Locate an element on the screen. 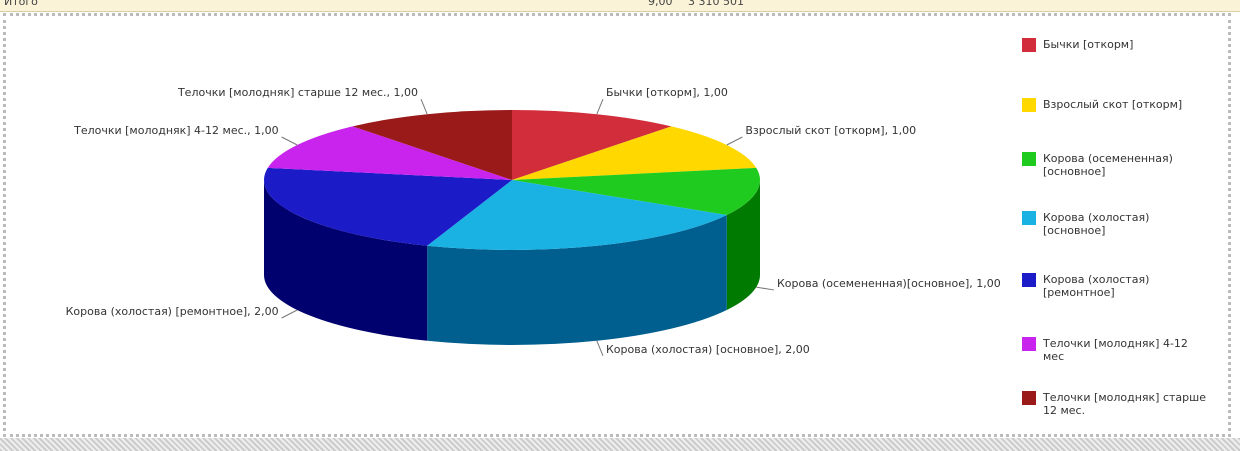 This screenshot has width=1240, height=451. legend-item: Корова (осемененная) [основное] is located at coordinates (1117, 165).